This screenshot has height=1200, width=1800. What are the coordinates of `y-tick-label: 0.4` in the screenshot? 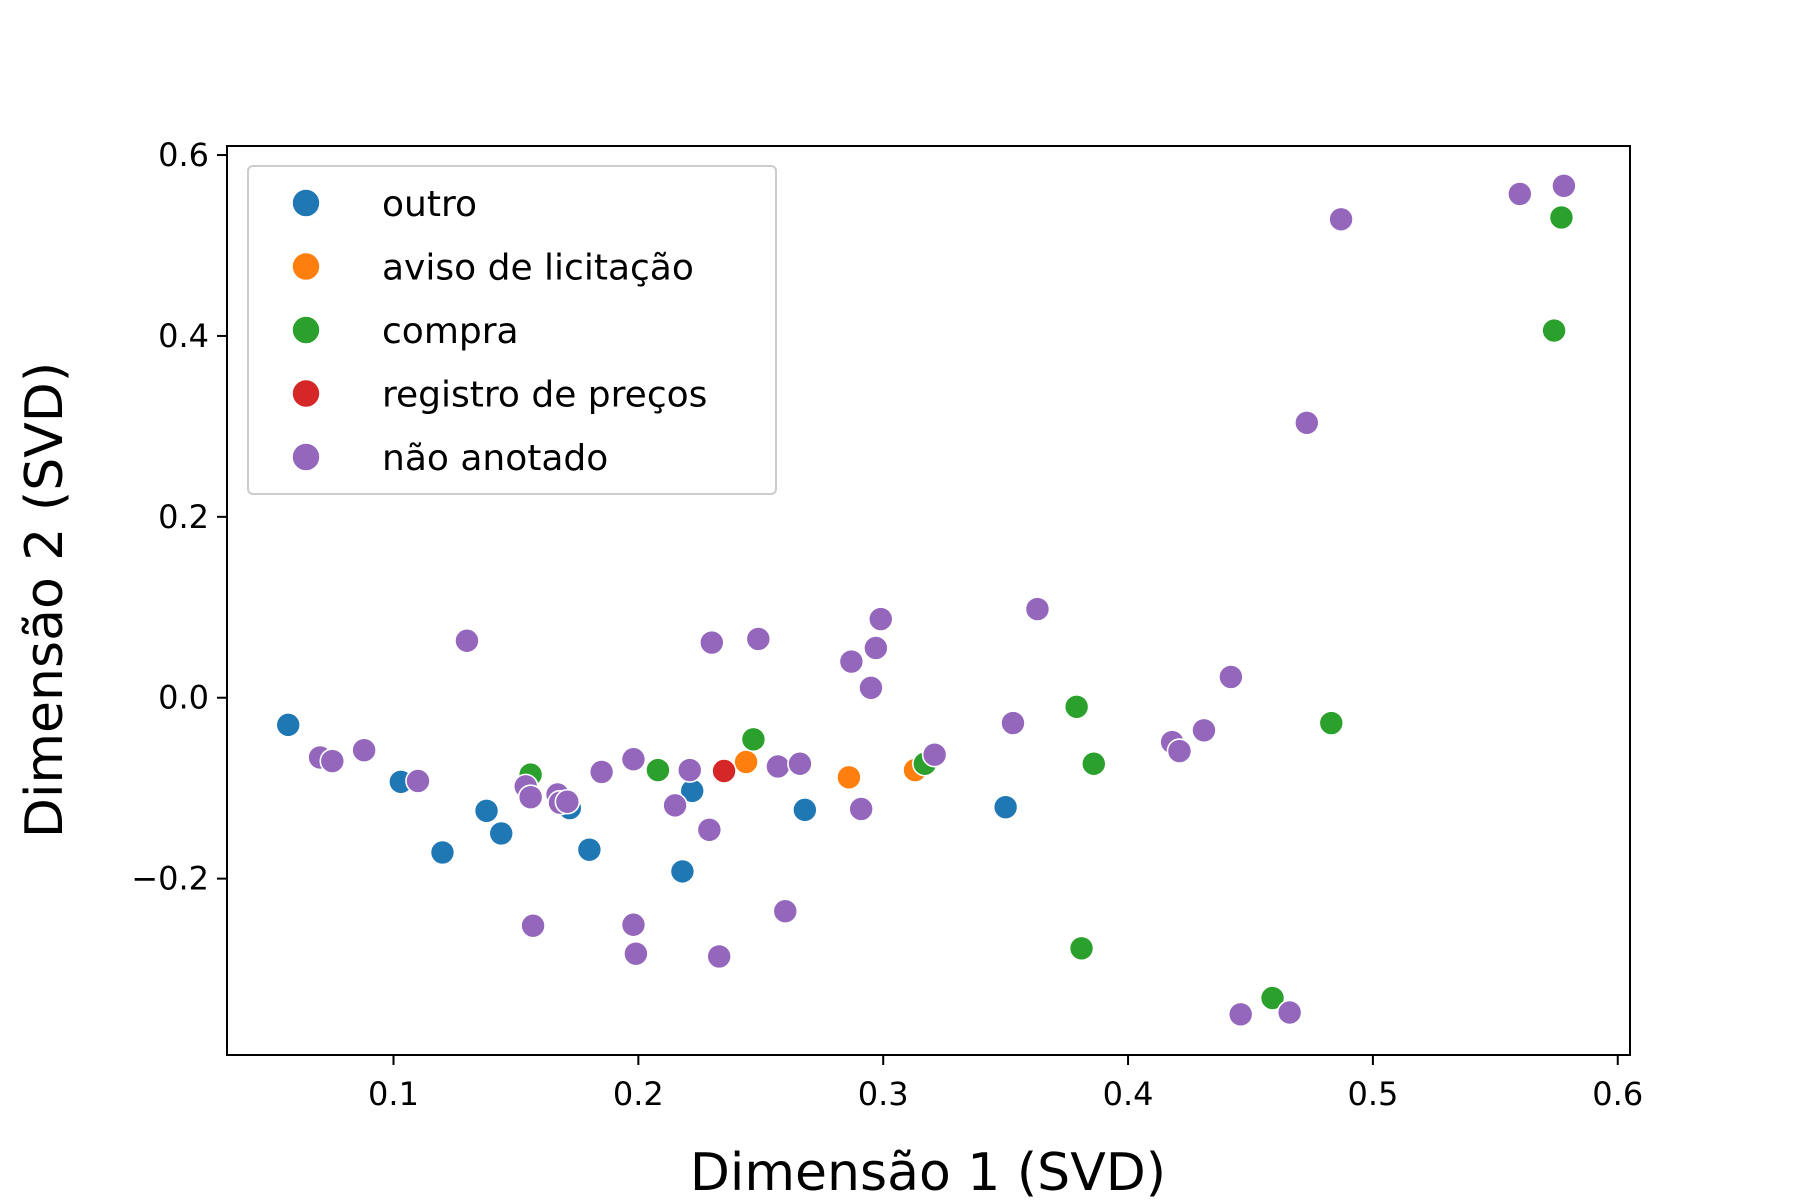 It's located at (183, 336).